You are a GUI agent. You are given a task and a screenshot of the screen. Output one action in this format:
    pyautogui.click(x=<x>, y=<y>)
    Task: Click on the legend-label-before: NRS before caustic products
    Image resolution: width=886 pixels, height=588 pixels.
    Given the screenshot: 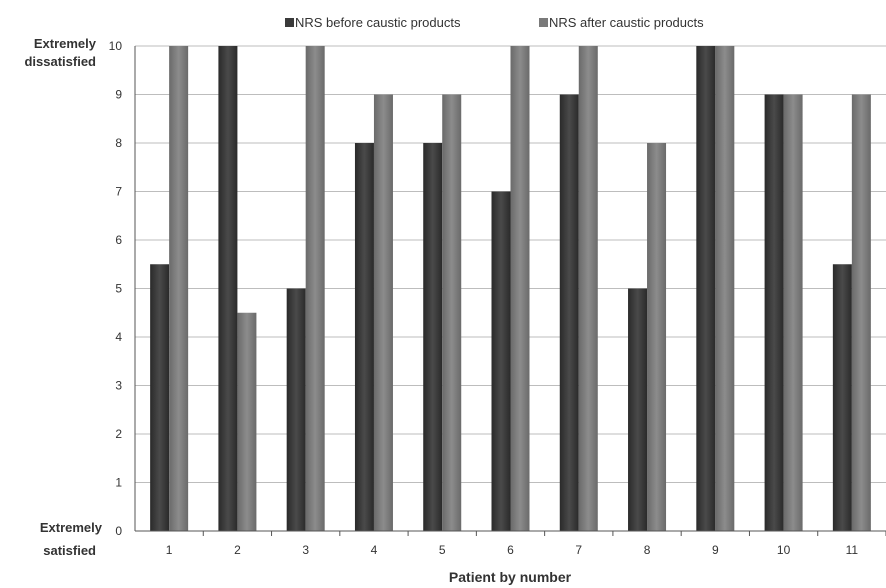 What is the action you would take?
    pyautogui.click(x=378, y=22)
    